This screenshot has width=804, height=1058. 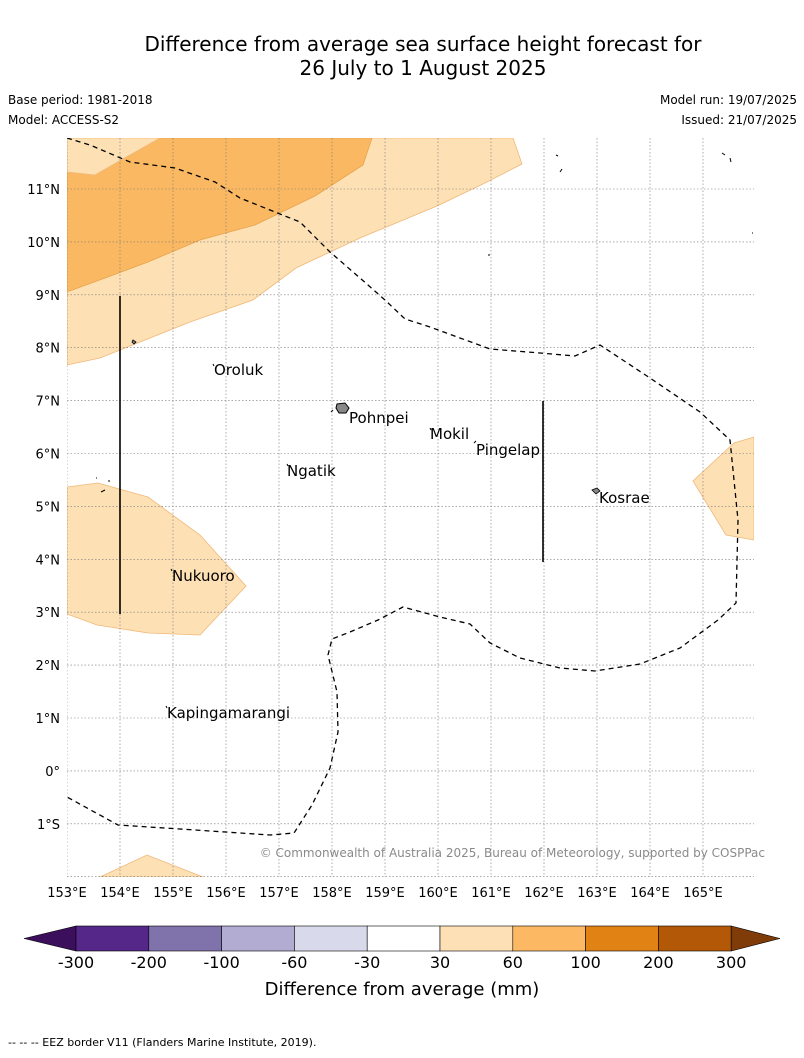 I want to click on colorbar-tick-label: -30, so click(x=367, y=962).